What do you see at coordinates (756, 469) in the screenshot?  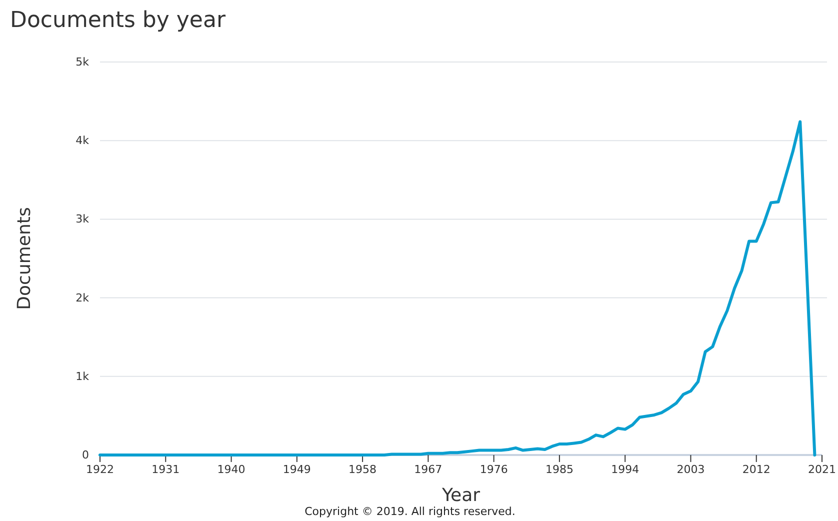 I see `x-tick-label: 2012` at bounding box center [756, 469].